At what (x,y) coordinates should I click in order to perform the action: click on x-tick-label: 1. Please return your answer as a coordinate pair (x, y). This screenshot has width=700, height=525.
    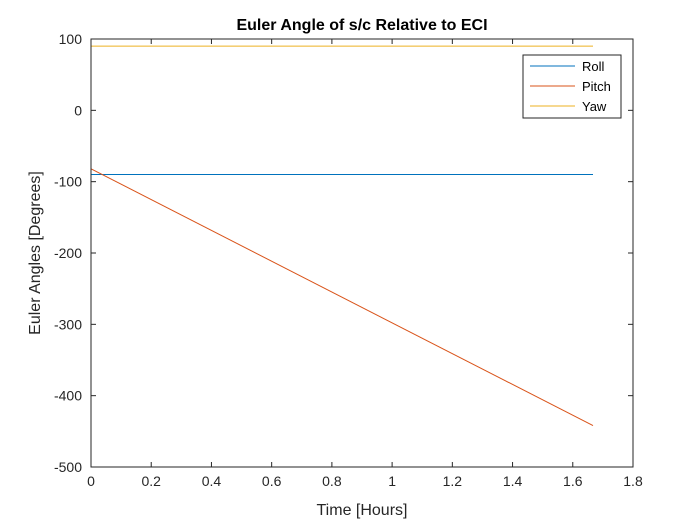
    Looking at the image, I should click on (392, 481).